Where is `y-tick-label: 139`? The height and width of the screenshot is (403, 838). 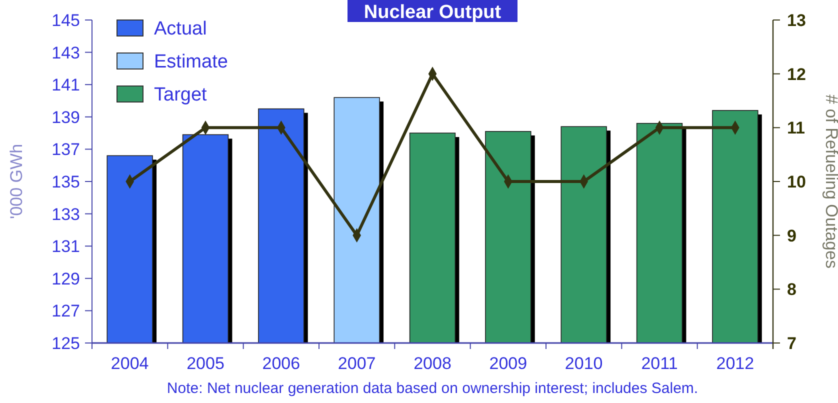
y-tick-label: 139 is located at coordinates (66, 117).